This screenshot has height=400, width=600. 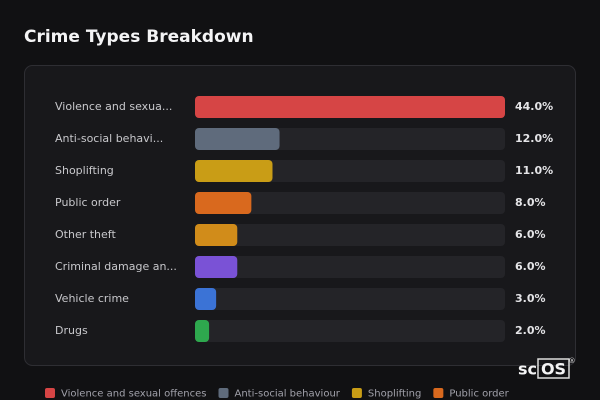 I want to click on legend-label: Shoplifting, so click(x=394, y=394).